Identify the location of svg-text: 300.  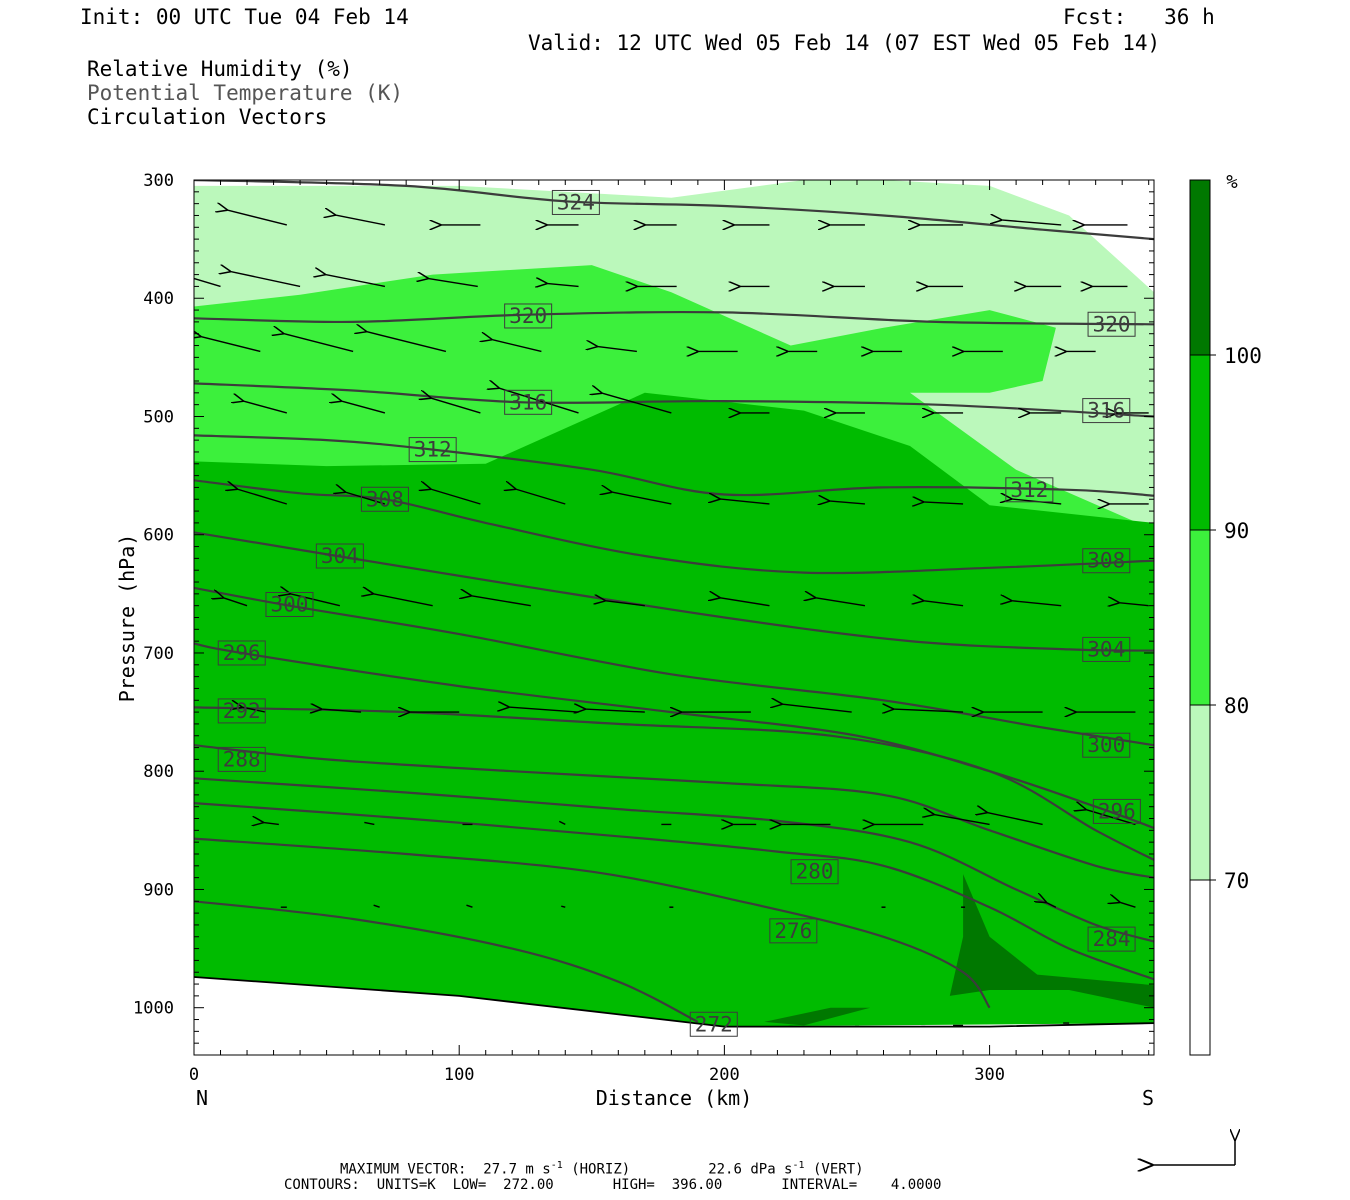
(1106, 745).